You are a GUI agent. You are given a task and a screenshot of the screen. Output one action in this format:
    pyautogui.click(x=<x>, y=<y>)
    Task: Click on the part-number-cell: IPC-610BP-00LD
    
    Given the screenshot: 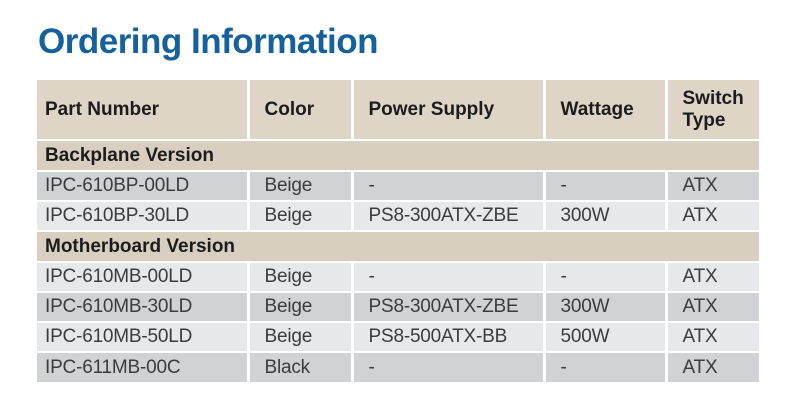 What is the action you would take?
    pyautogui.click(x=142, y=185)
    